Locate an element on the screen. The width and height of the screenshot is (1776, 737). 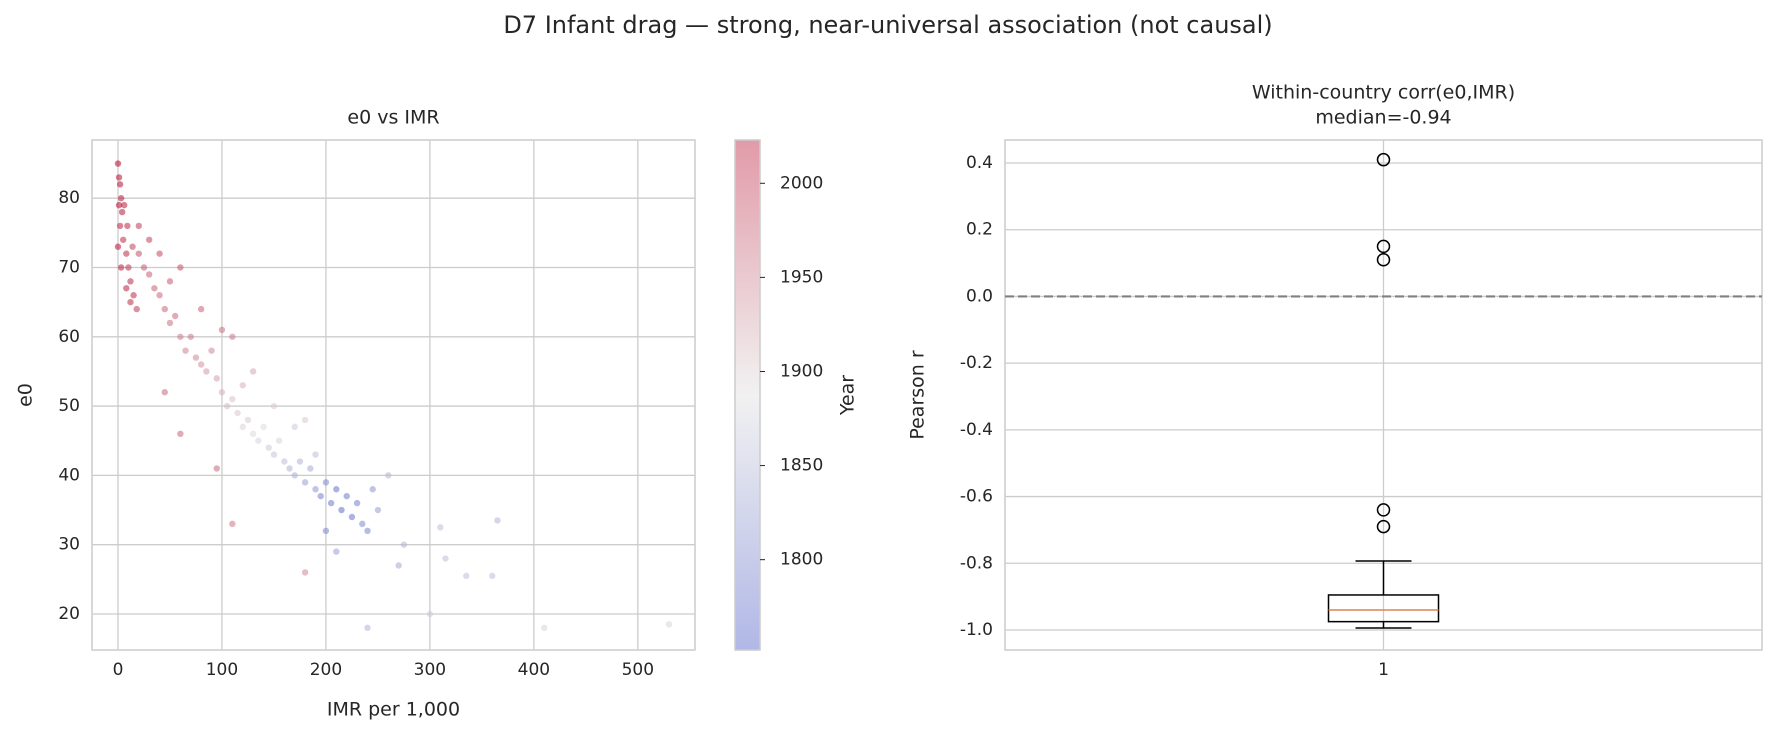
y-tick-label: 80 is located at coordinates (69, 198).